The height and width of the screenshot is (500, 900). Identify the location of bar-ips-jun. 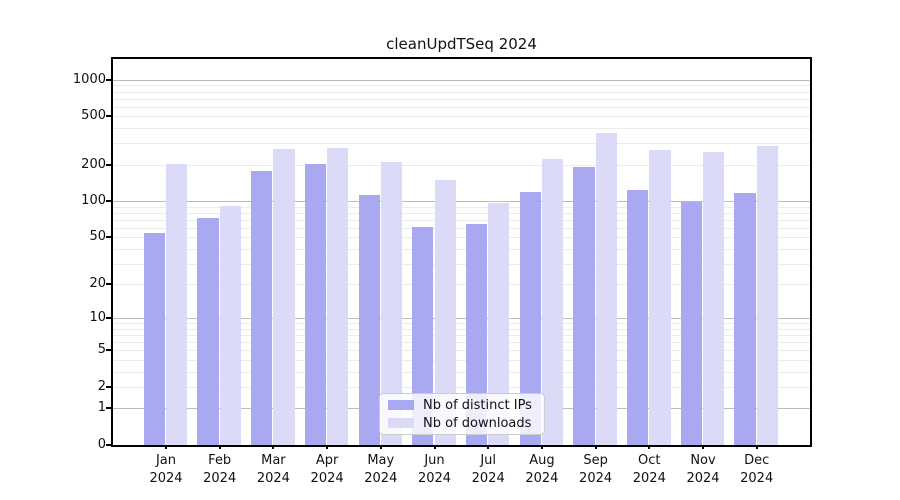
(423, 335).